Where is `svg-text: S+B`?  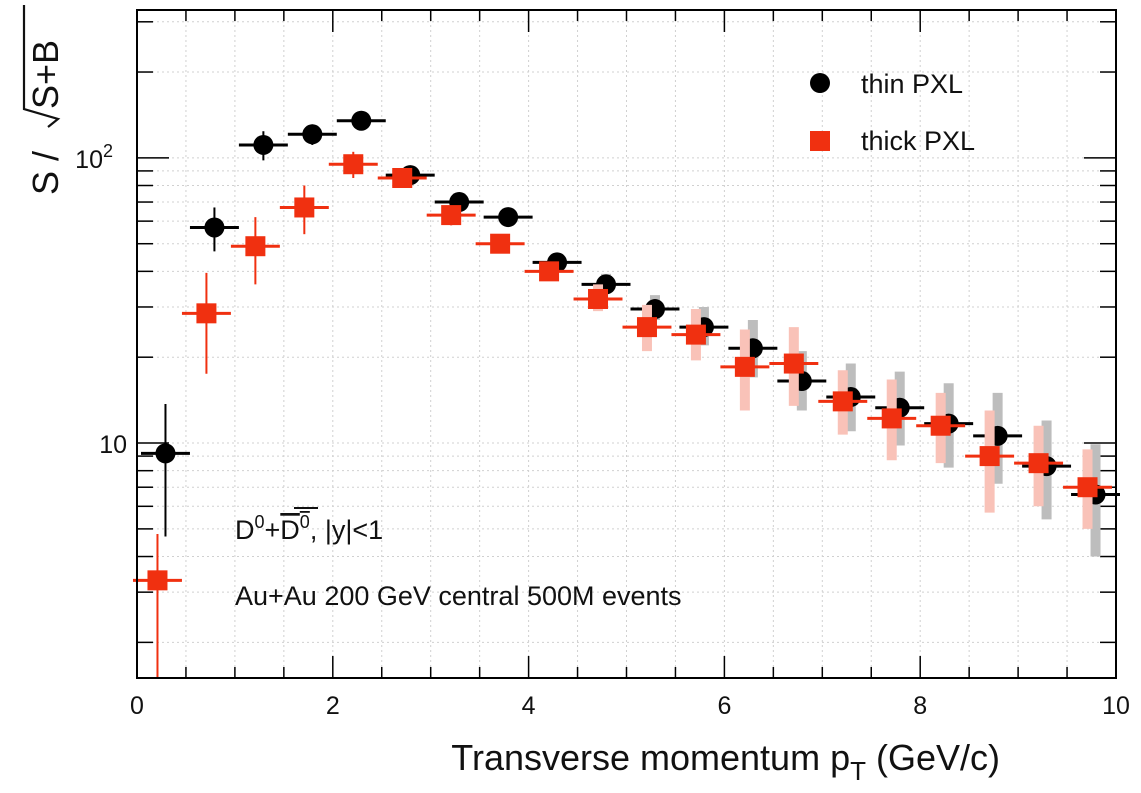
svg-text: S+B is located at coordinates (45, 74).